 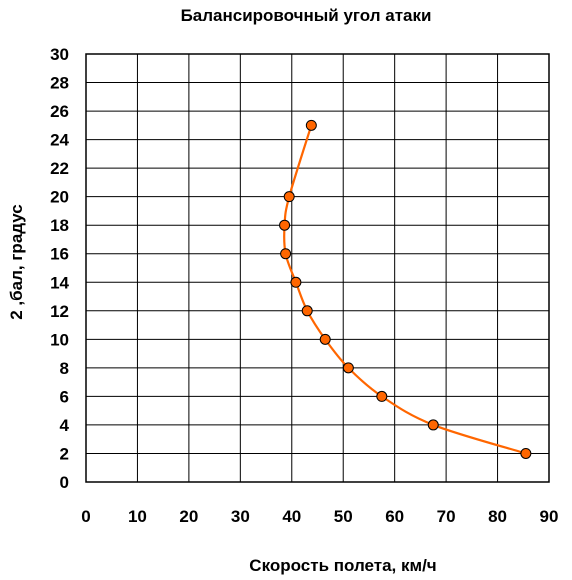 I want to click on y-axis-title: 2 ,бал, градус, so click(x=16, y=262).